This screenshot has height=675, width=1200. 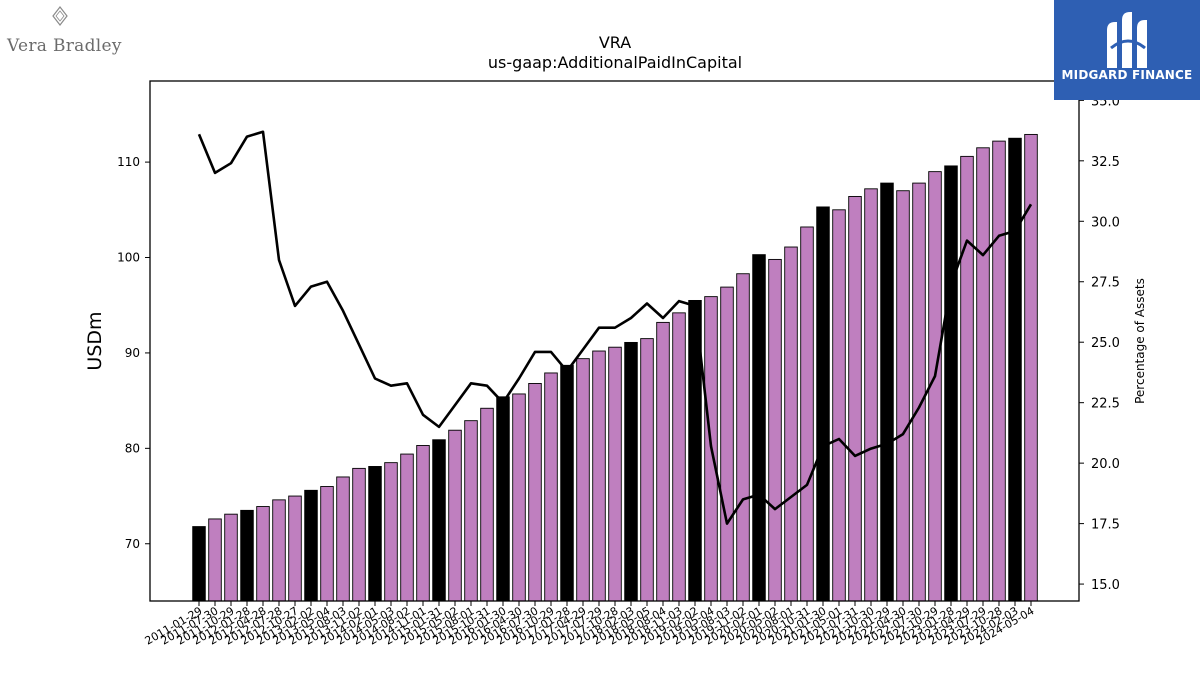 What do you see at coordinates (1105, 222) in the screenshot?
I see `y2-tick-label: 30.0` at bounding box center [1105, 222].